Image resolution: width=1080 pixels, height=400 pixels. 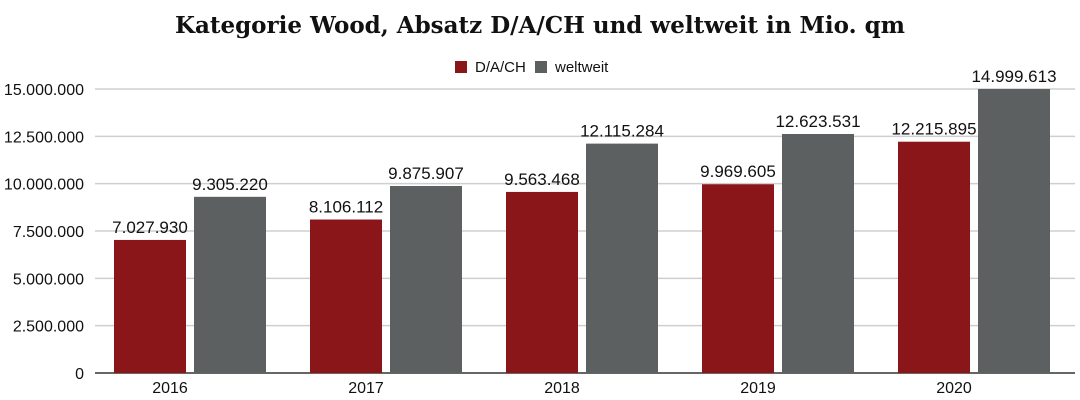 I want to click on y-tick-label: 12.500.000, so click(x=44, y=137).